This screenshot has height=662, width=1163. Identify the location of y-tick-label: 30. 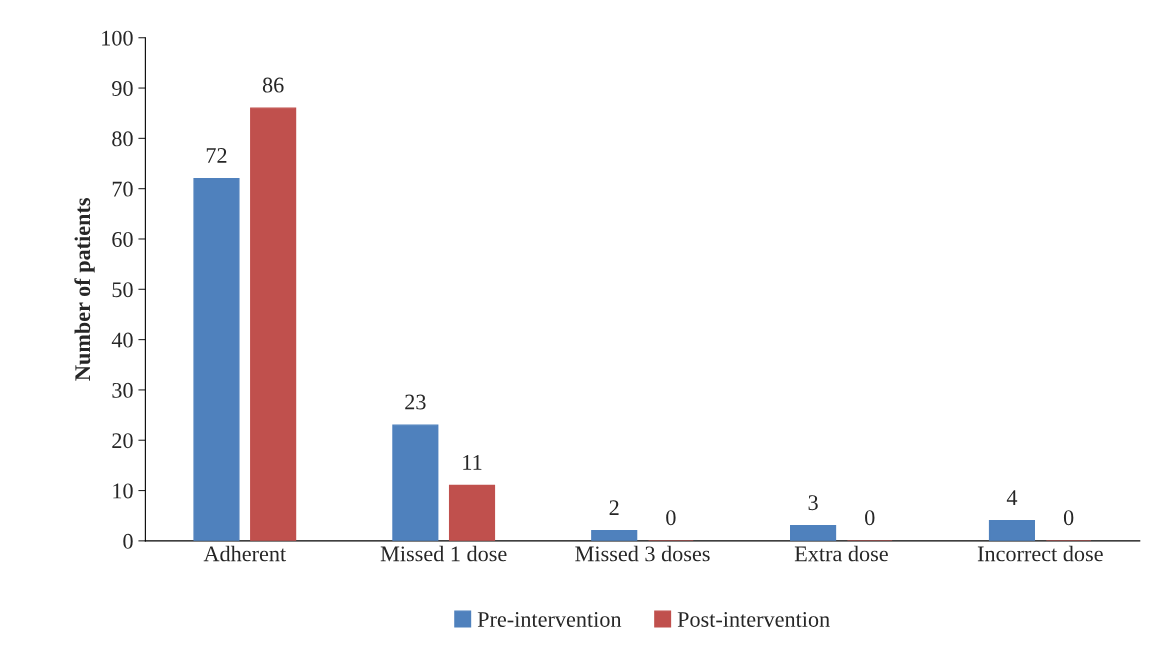
(122, 390).